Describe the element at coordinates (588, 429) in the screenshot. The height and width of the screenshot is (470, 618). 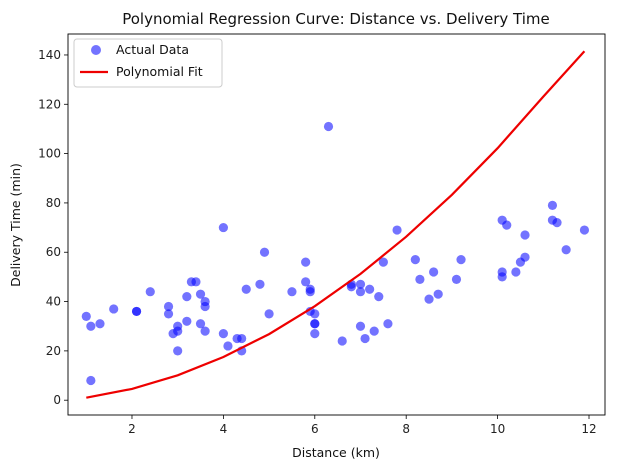
I see `x-tick-label: 12` at that location.